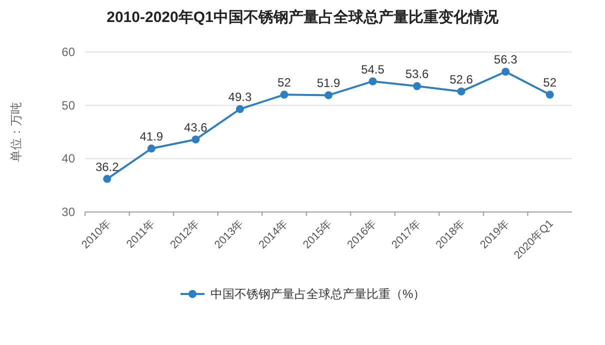 This screenshot has height=345, width=605. Describe the element at coordinates (328, 83) in the screenshot. I see `data-label: 51.9` at that location.